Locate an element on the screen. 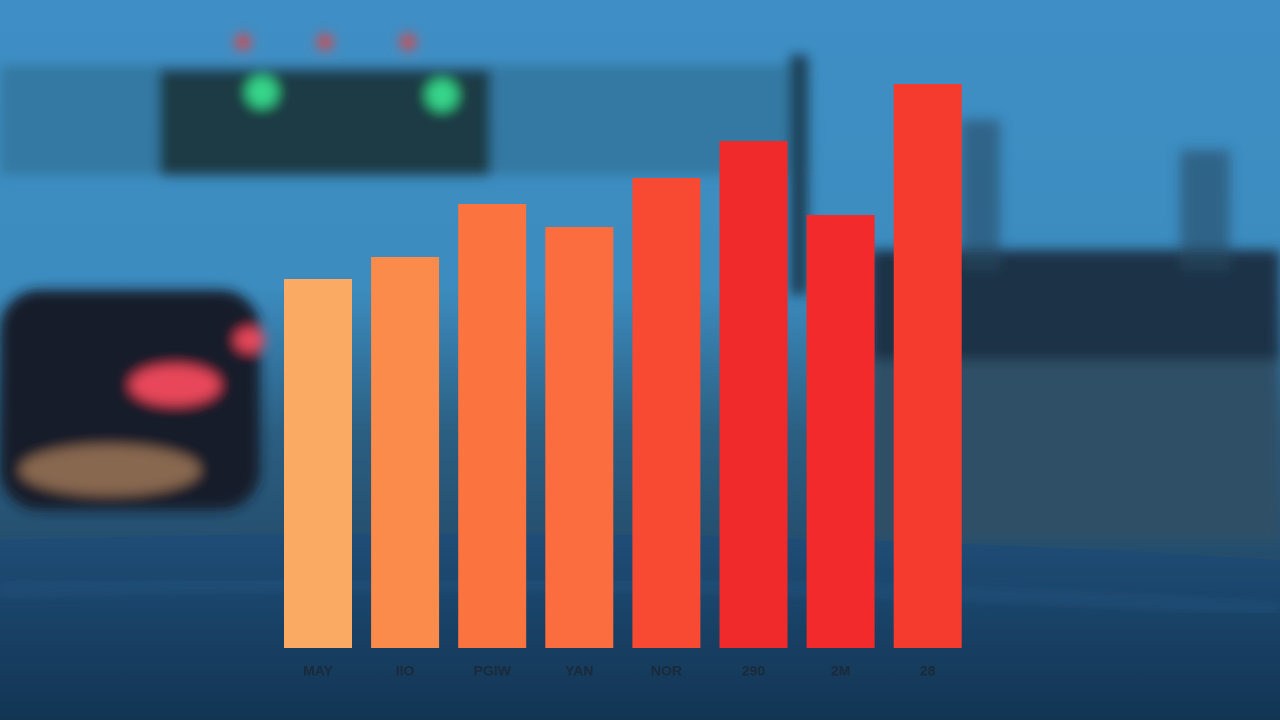 This screenshot has width=1280, height=720. x-tick-label: YAN is located at coordinates (579, 671).